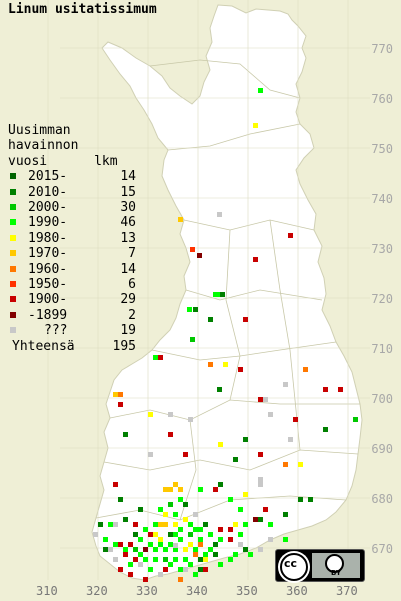 This screenshot has height=601, width=401. I want to click on grid-y-label: 710, so click(382, 349).